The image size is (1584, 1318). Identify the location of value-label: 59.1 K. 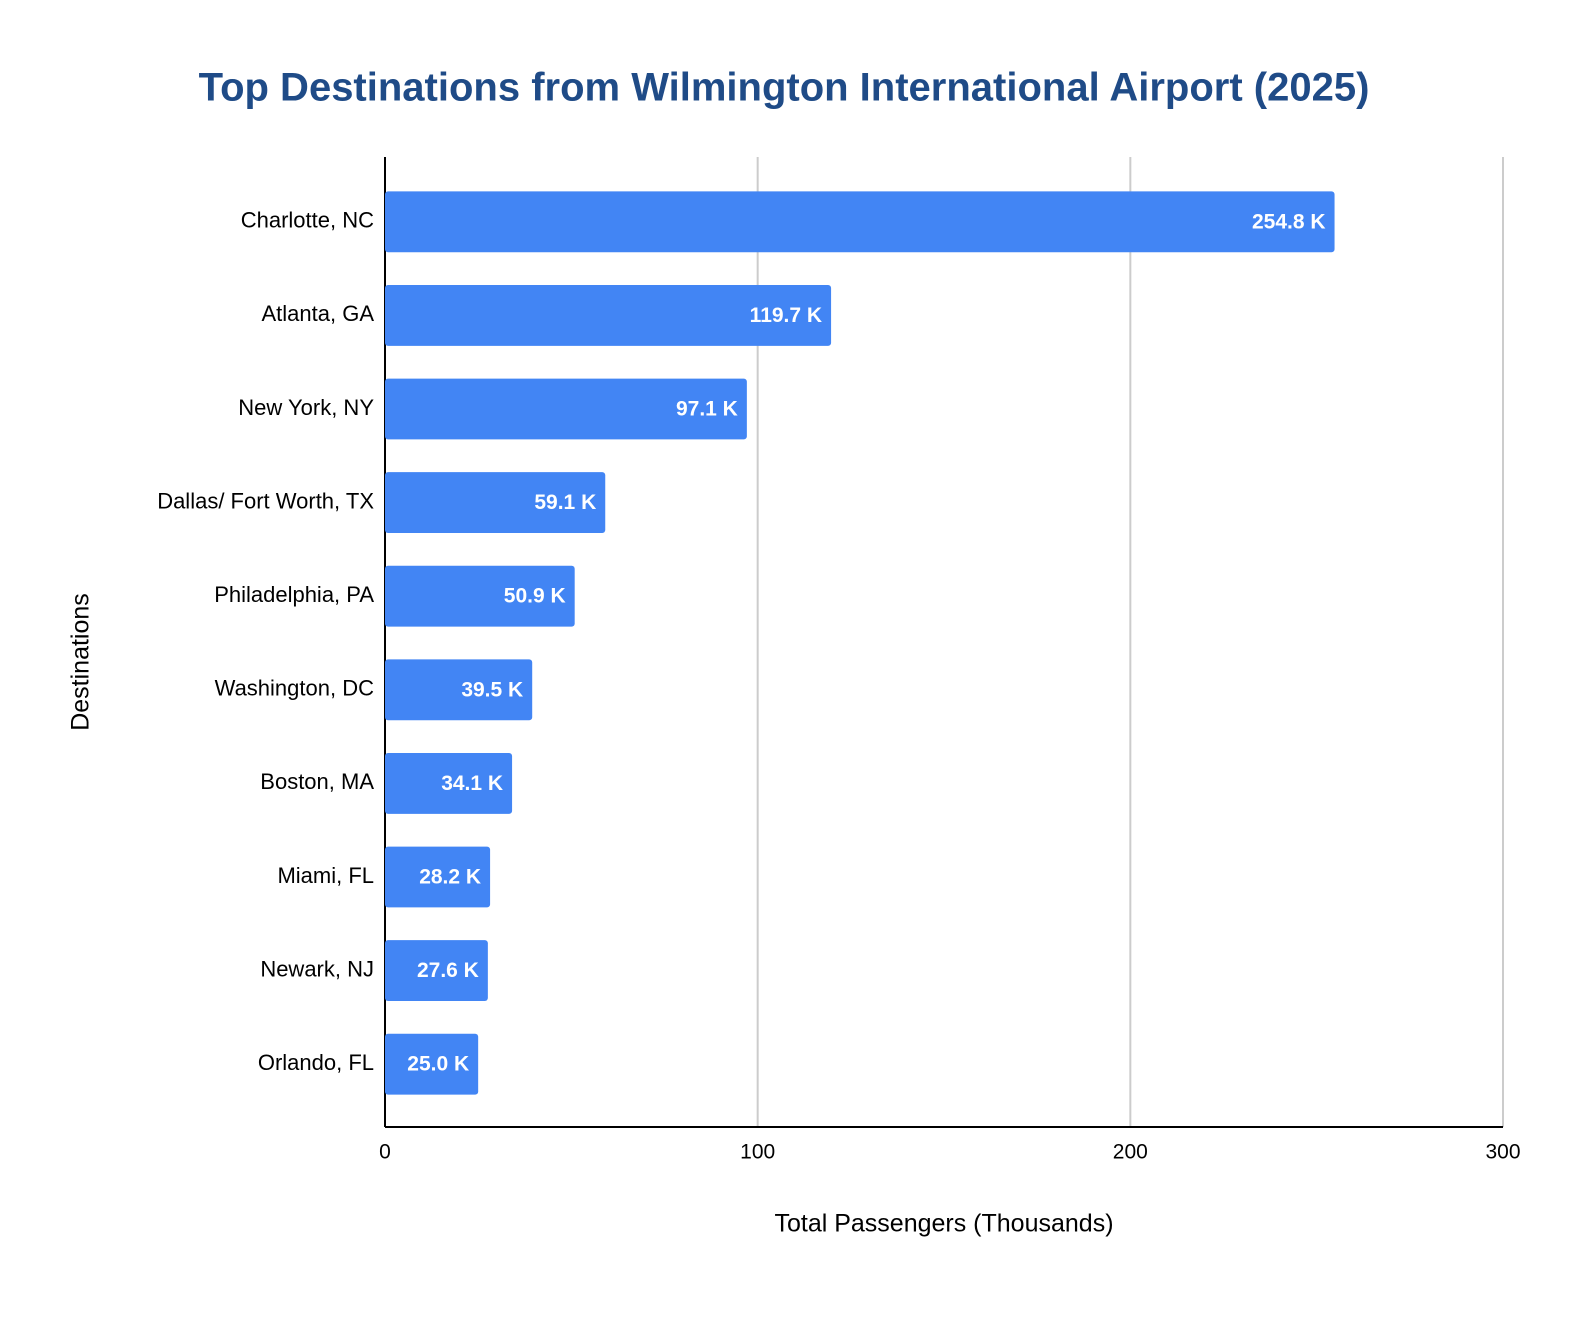
(565, 502).